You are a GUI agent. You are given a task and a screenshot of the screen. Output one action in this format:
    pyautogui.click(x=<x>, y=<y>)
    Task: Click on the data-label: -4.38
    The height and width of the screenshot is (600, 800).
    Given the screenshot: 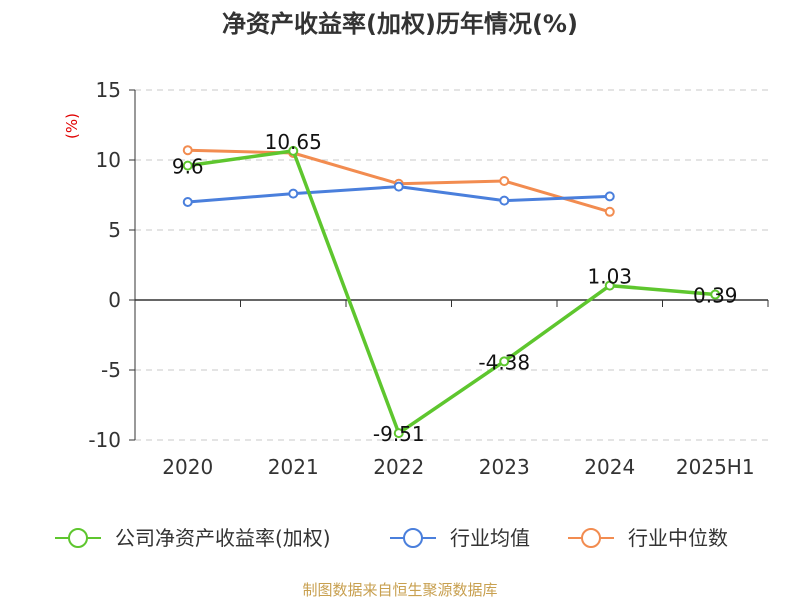 What is the action you would take?
    pyautogui.click(x=504, y=362)
    